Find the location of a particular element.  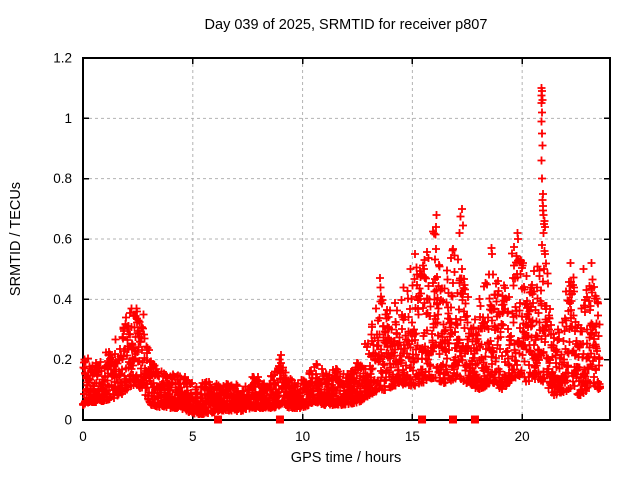

y-tick-label-2: 0.4 is located at coordinates (62, 299).